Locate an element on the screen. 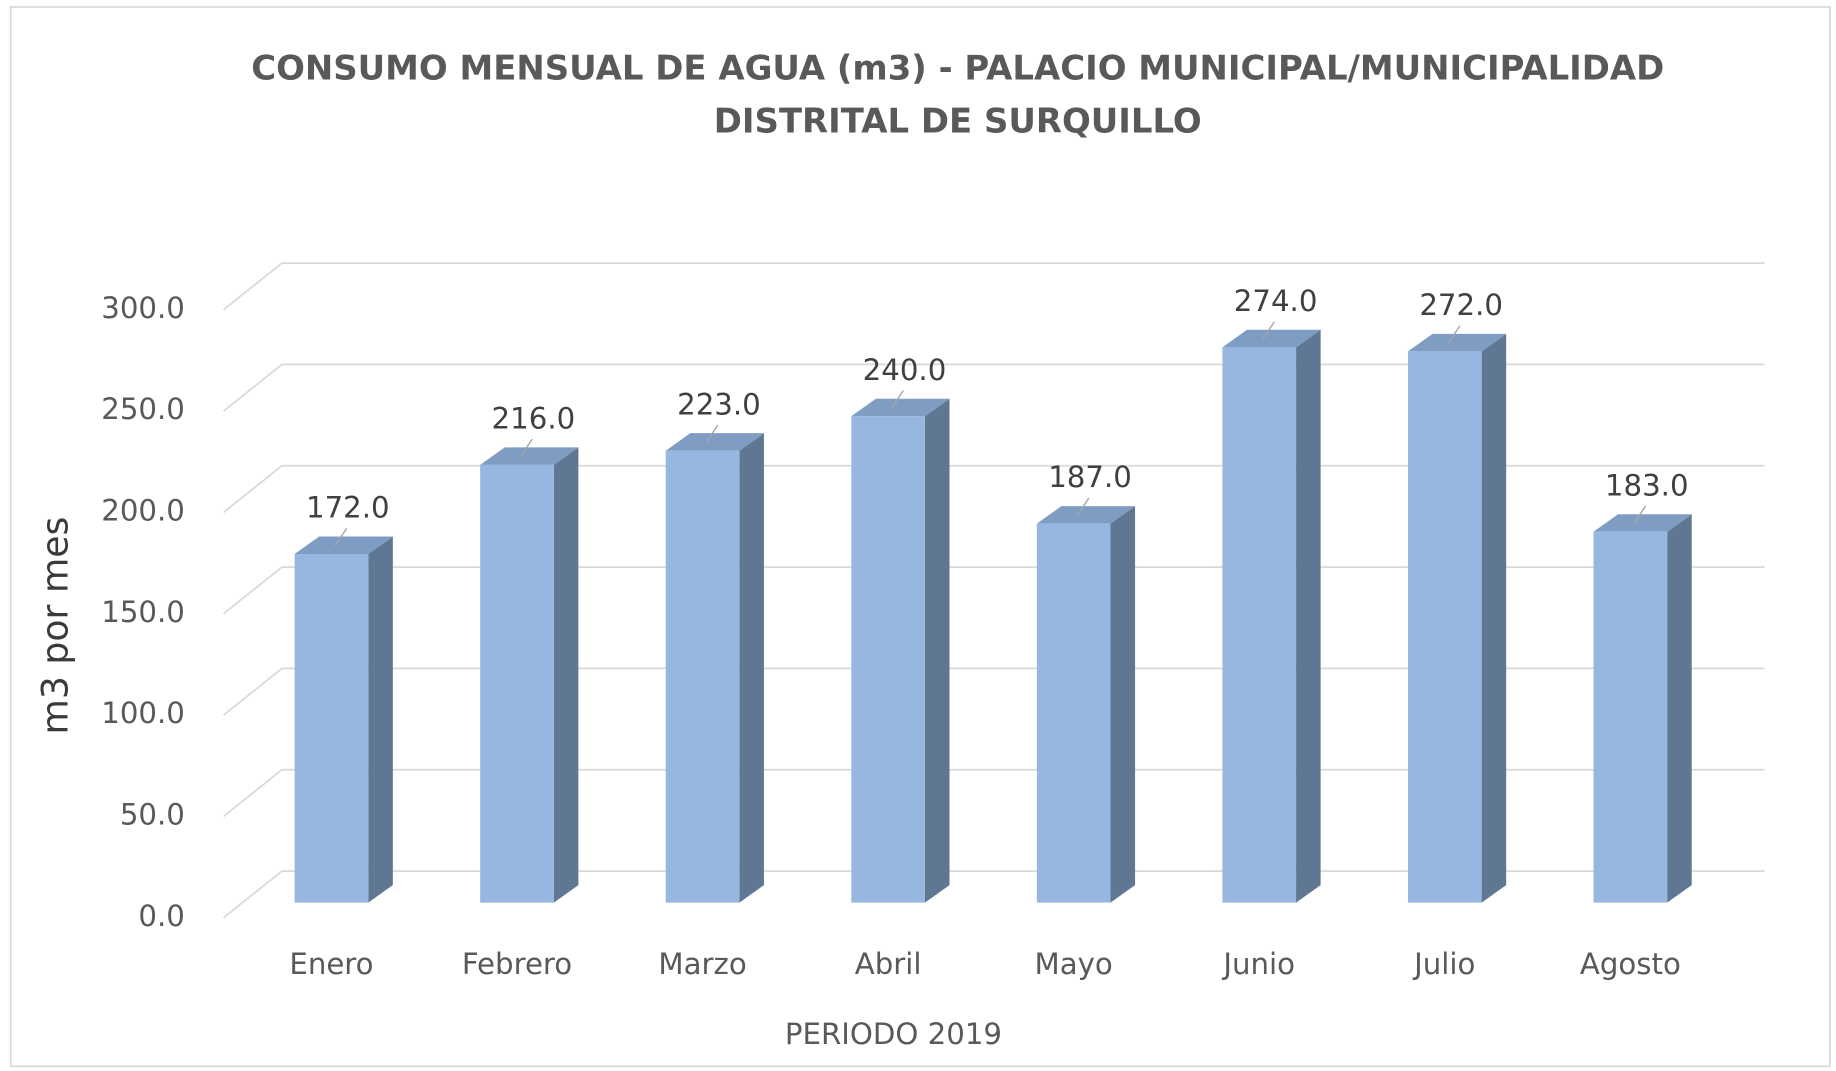 The height and width of the screenshot is (1071, 1836). y-tick-label: 150.0 is located at coordinates (143, 612).